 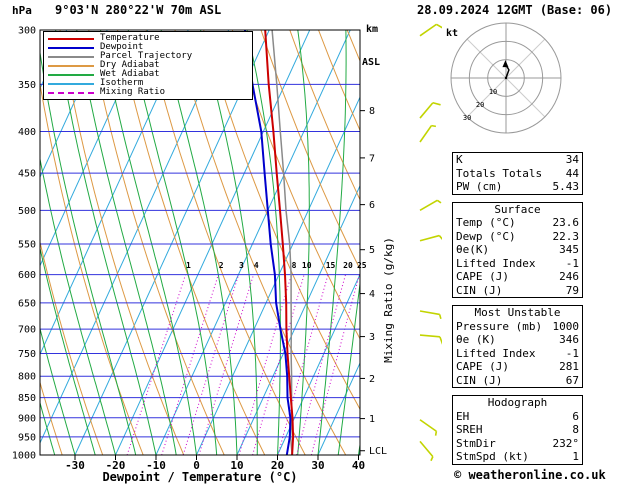 What do you see at coordinates (374, 46) in the screenshot?
I see `altitude-unit-label: km ASL` at bounding box center [374, 46].